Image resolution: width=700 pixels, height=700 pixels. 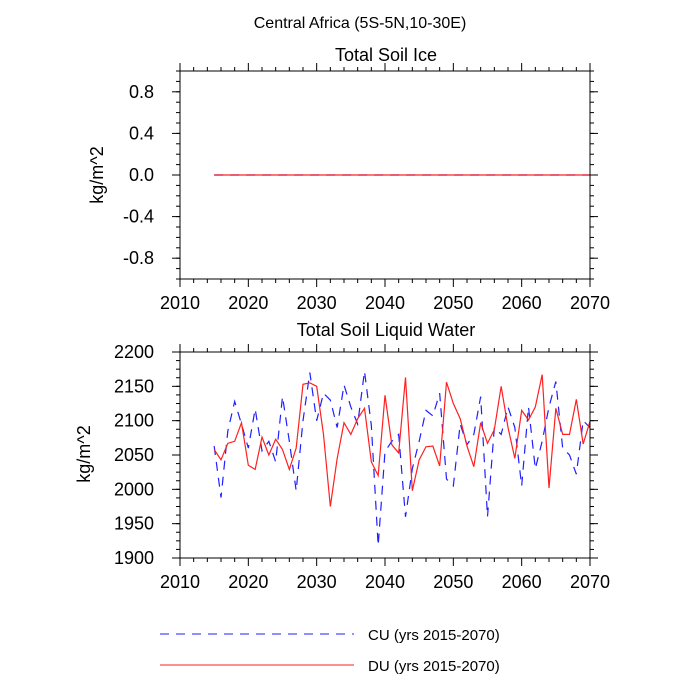 I want to click on y-tick-label: 2200, so click(x=134, y=352).